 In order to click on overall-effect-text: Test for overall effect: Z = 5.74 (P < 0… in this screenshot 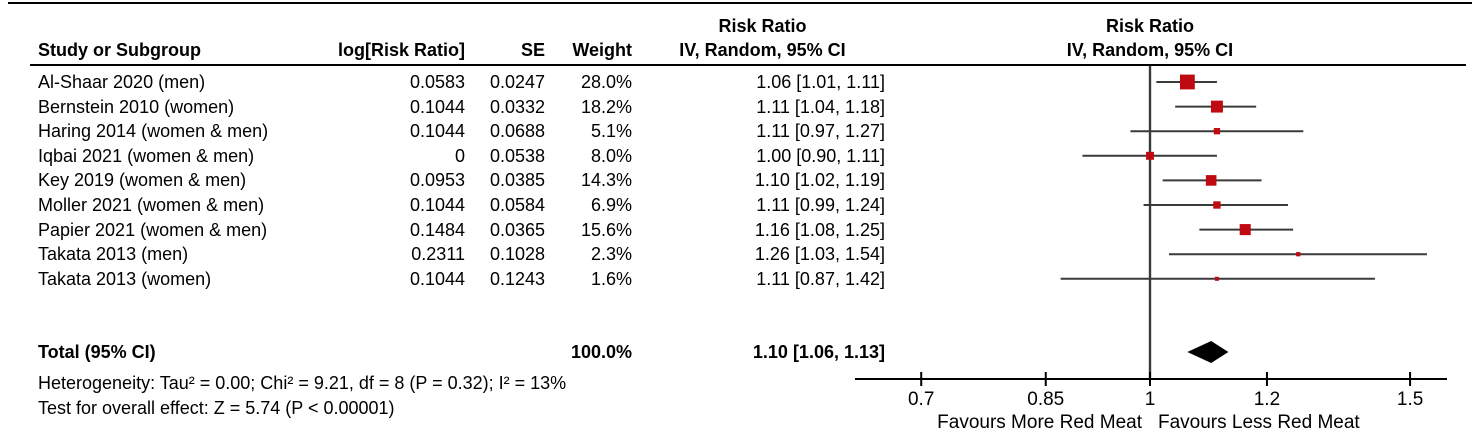, I will do `click(216, 408)`.